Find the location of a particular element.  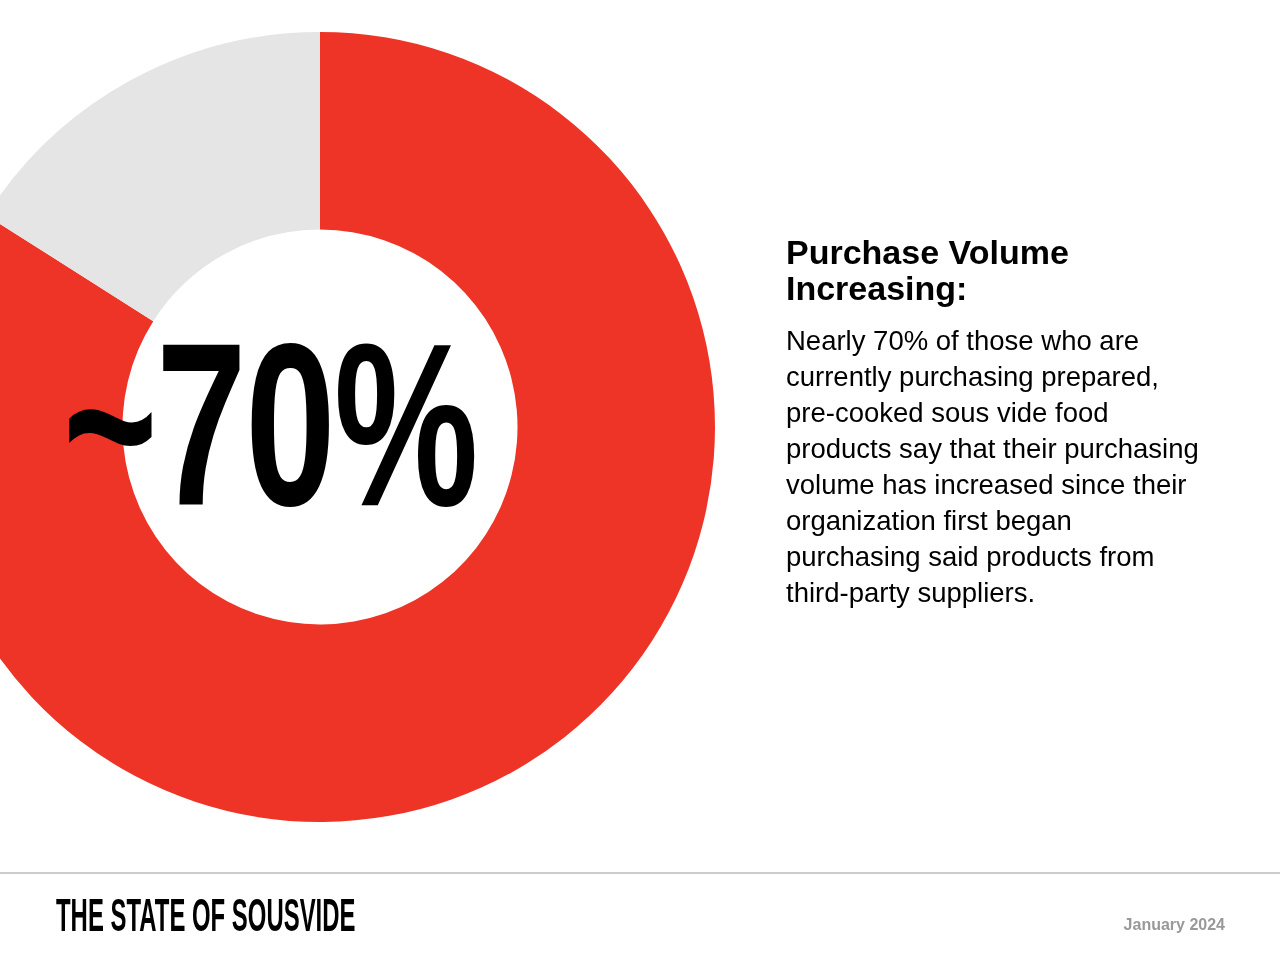

text: Nearly 70% of those who are currently purchasing prepared, pre-cooked sous vide food products say that their purchasing volume has increased since their organization first began purchasing said products from third-party suppliers. is located at coordinates (993, 467).